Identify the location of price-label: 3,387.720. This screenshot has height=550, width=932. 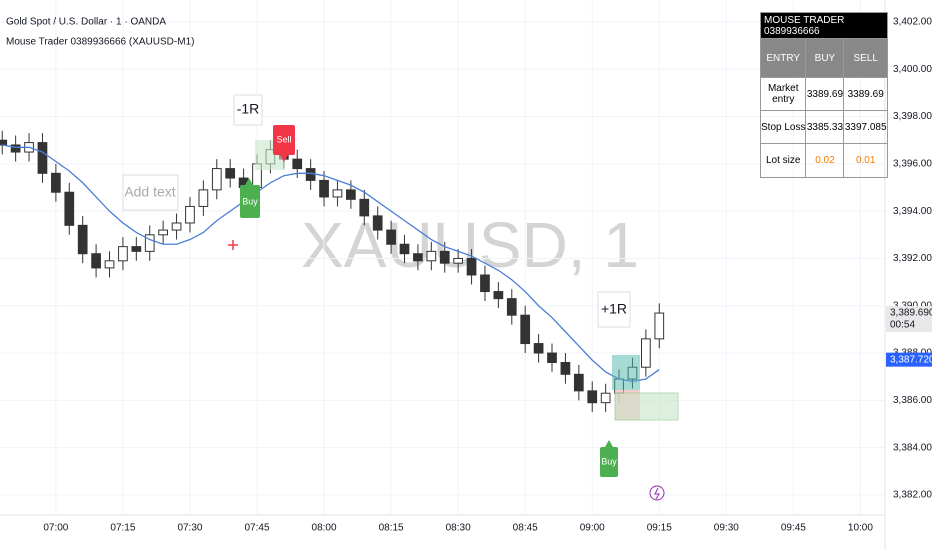
(911, 359).